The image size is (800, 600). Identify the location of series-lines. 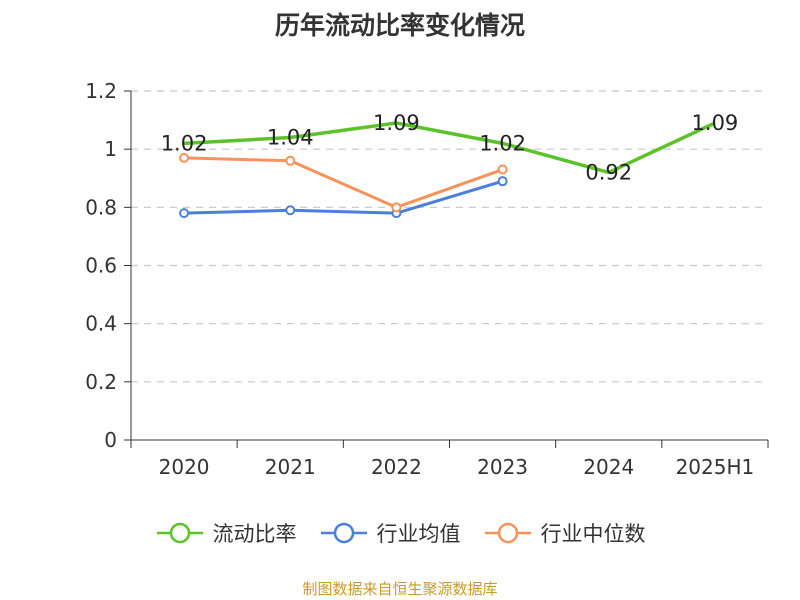
(447, 170).